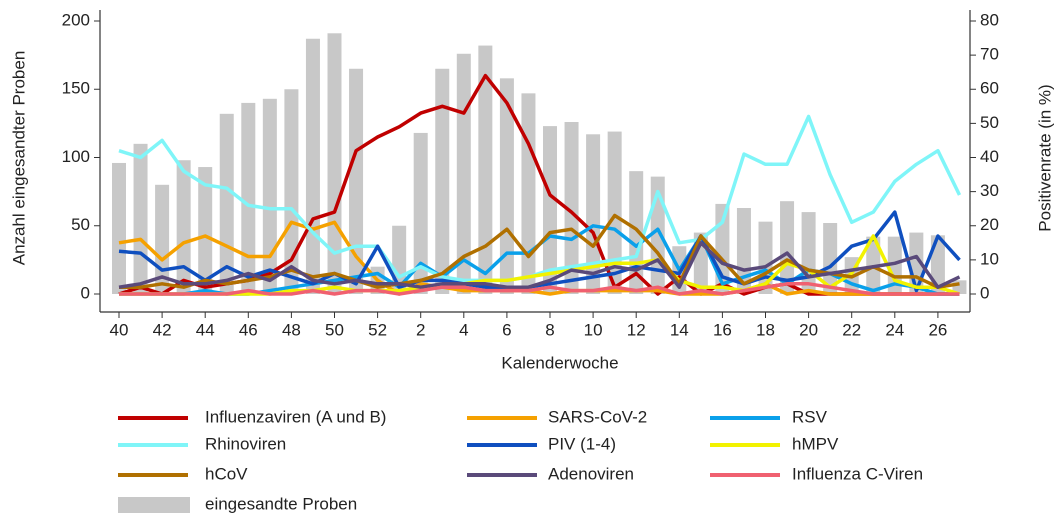  I want to click on legend-swatch, so click(154, 505).